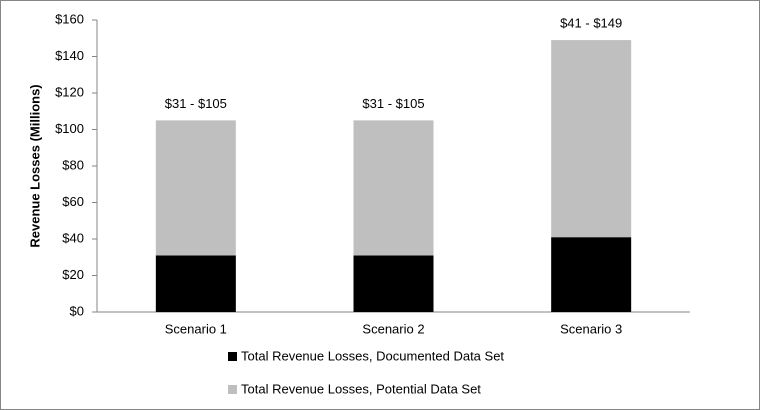  Describe the element at coordinates (393, 328) in the screenshot. I see `x-tick-label: Scenario 2` at that location.